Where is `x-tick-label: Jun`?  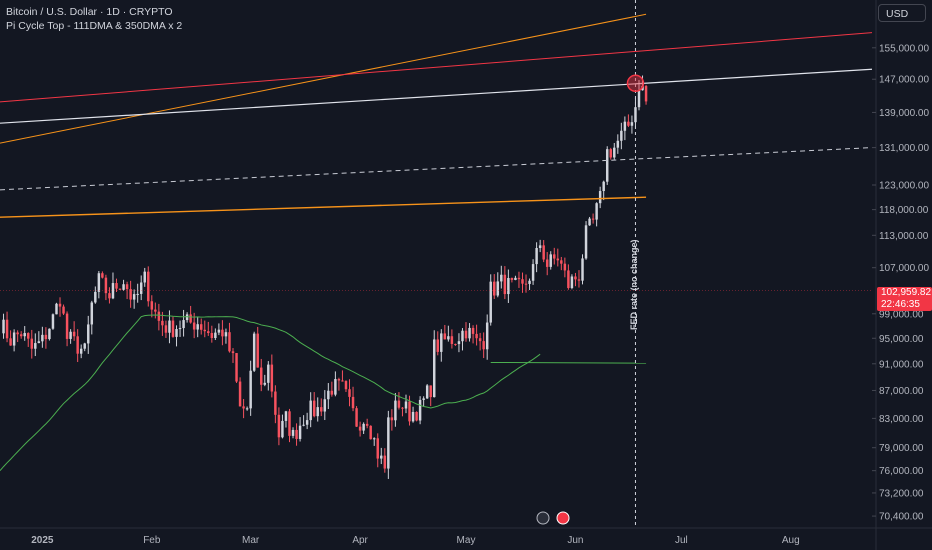 x-tick-label: Jun is located at coordinates (575, 540).